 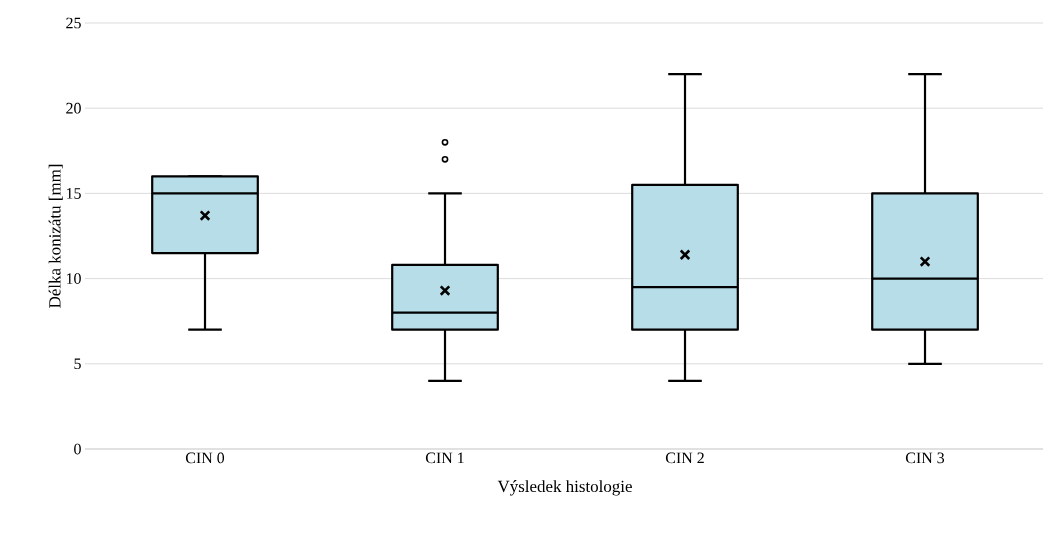 I want to click on x-axis-title: Výsledek histologie, so click(x=564, y=488).